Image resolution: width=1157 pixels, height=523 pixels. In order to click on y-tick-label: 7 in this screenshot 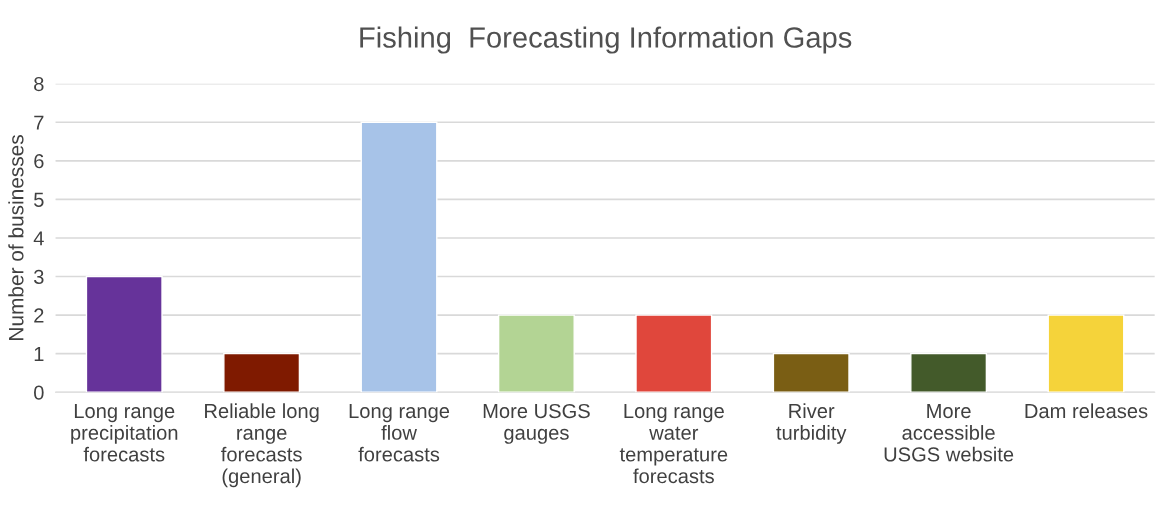, I will do `click(39, 122)`.